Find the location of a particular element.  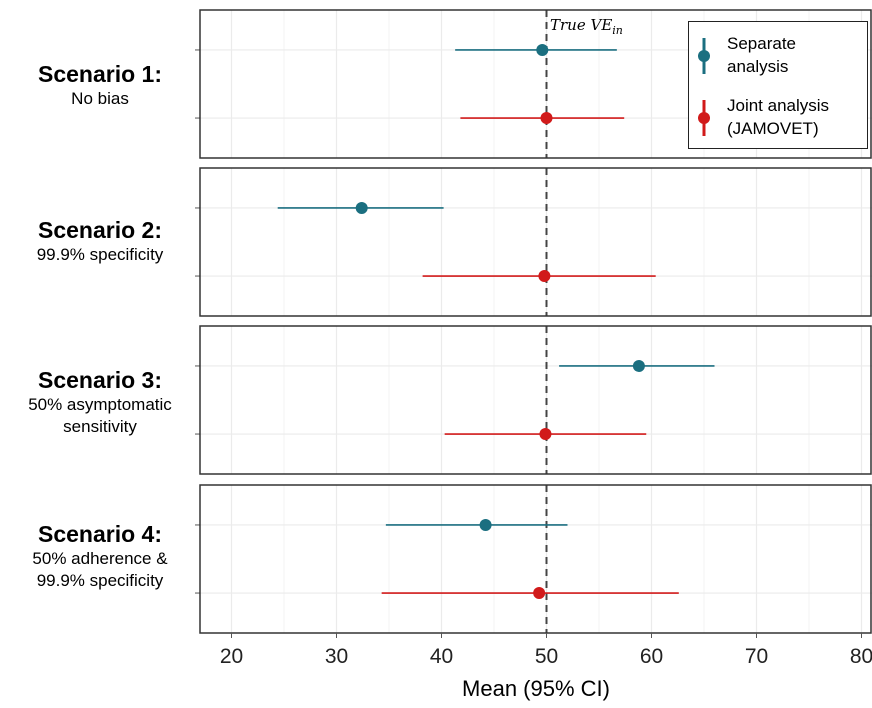

panel-2-separate-point is located at coordinates (361, 207).